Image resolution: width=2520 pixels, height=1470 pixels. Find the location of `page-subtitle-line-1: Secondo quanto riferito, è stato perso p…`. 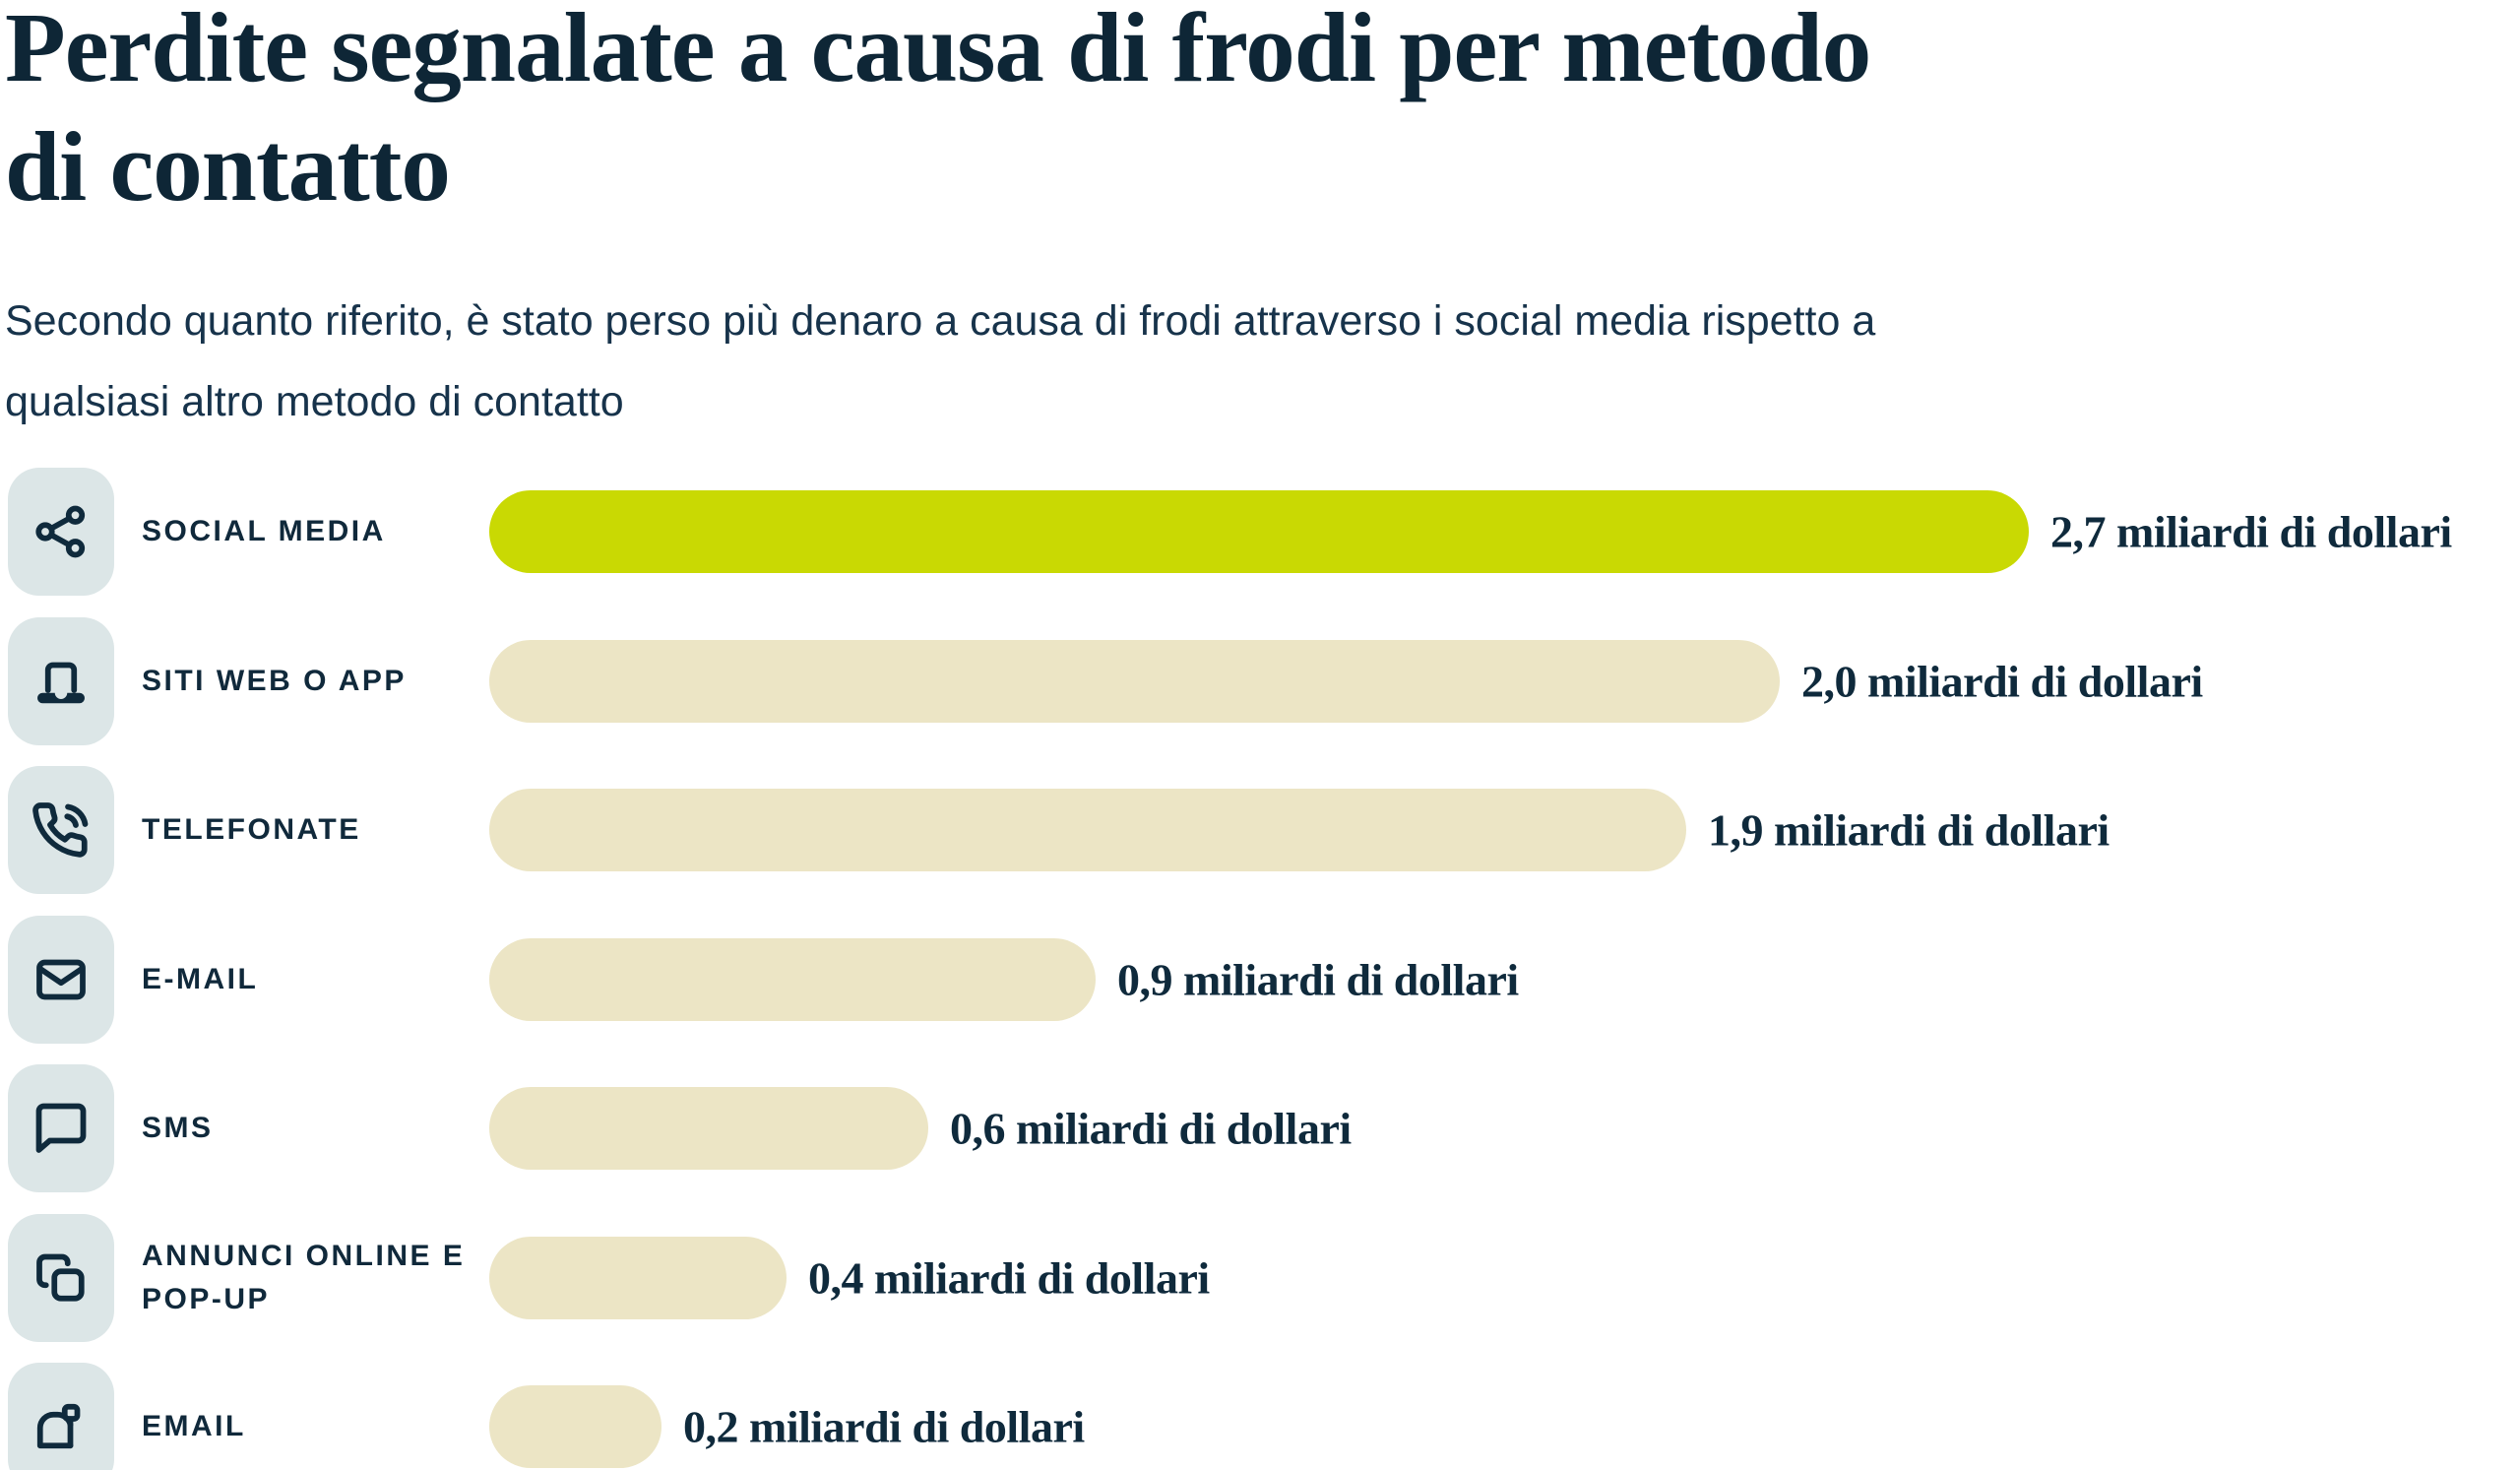

page-subtitle-line-1: Secondo quanto riferito, è stato perso p… is located at coordinates (940, 321).